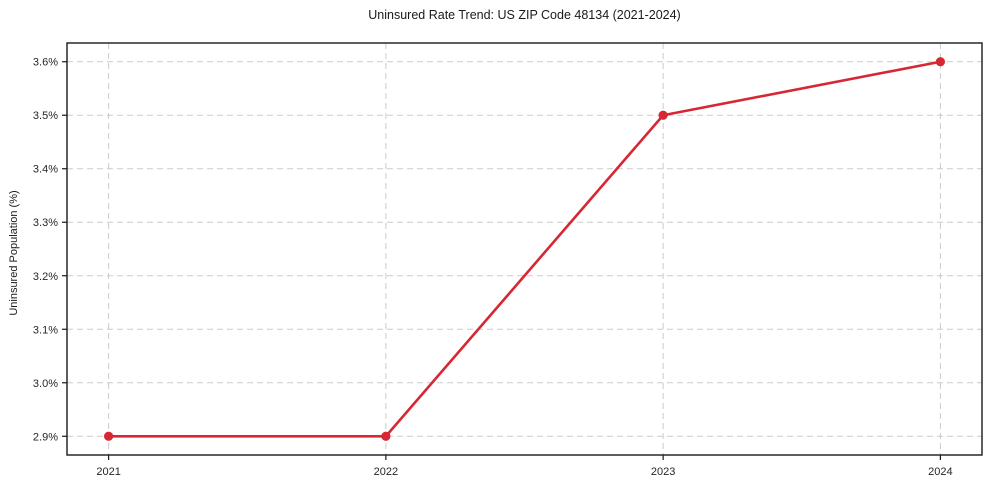 This screenshot has width=989, height=490. Describe the element at coordinates (45, 277) in the screenshot. I see `y-tick-label: 3.2%` at that location.